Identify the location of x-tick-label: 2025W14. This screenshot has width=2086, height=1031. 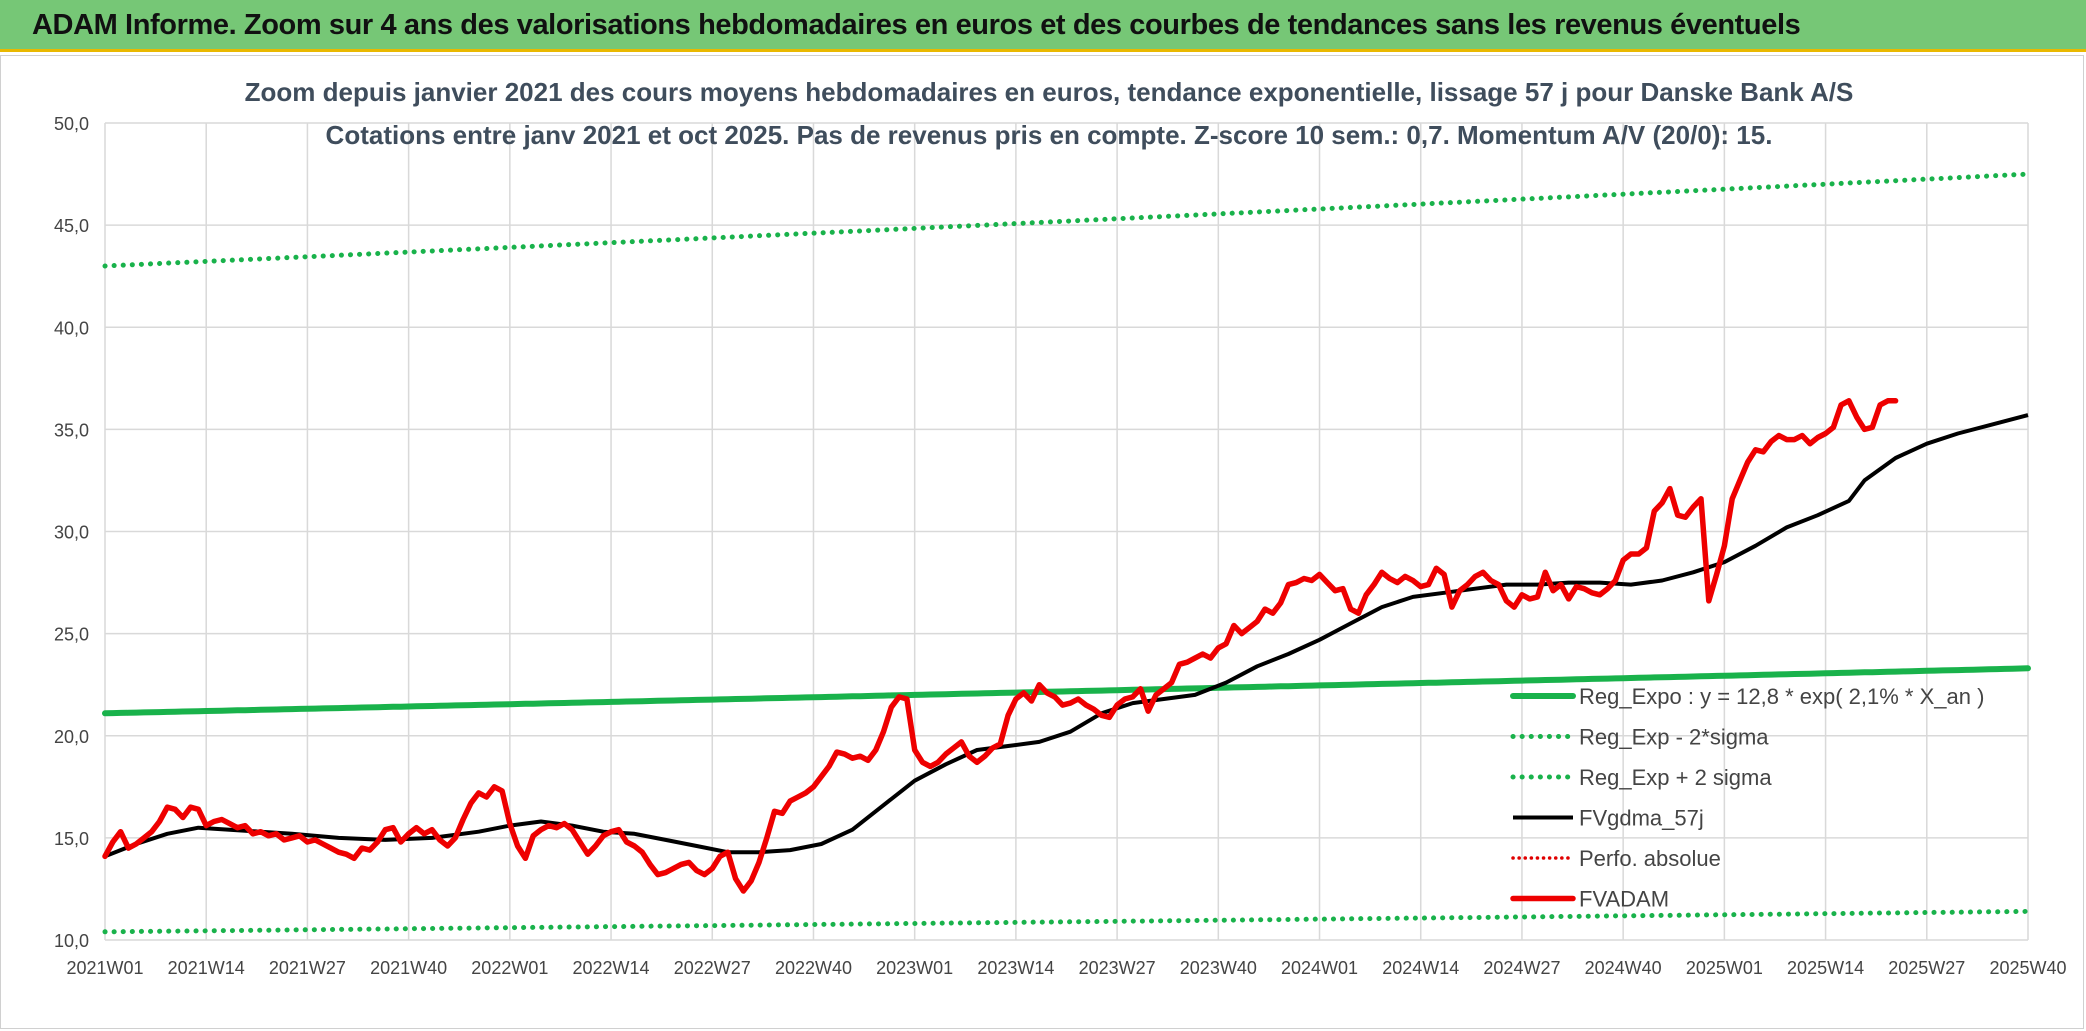
(1825, 968).